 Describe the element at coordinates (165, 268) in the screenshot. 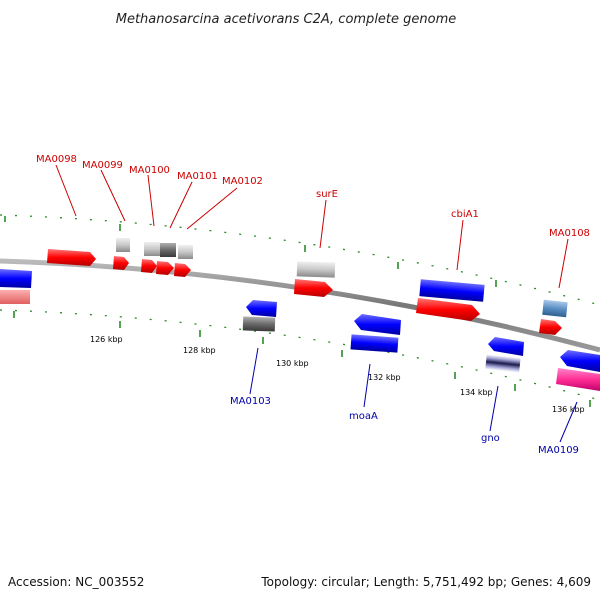

I see `gene-MA0101` at that location.